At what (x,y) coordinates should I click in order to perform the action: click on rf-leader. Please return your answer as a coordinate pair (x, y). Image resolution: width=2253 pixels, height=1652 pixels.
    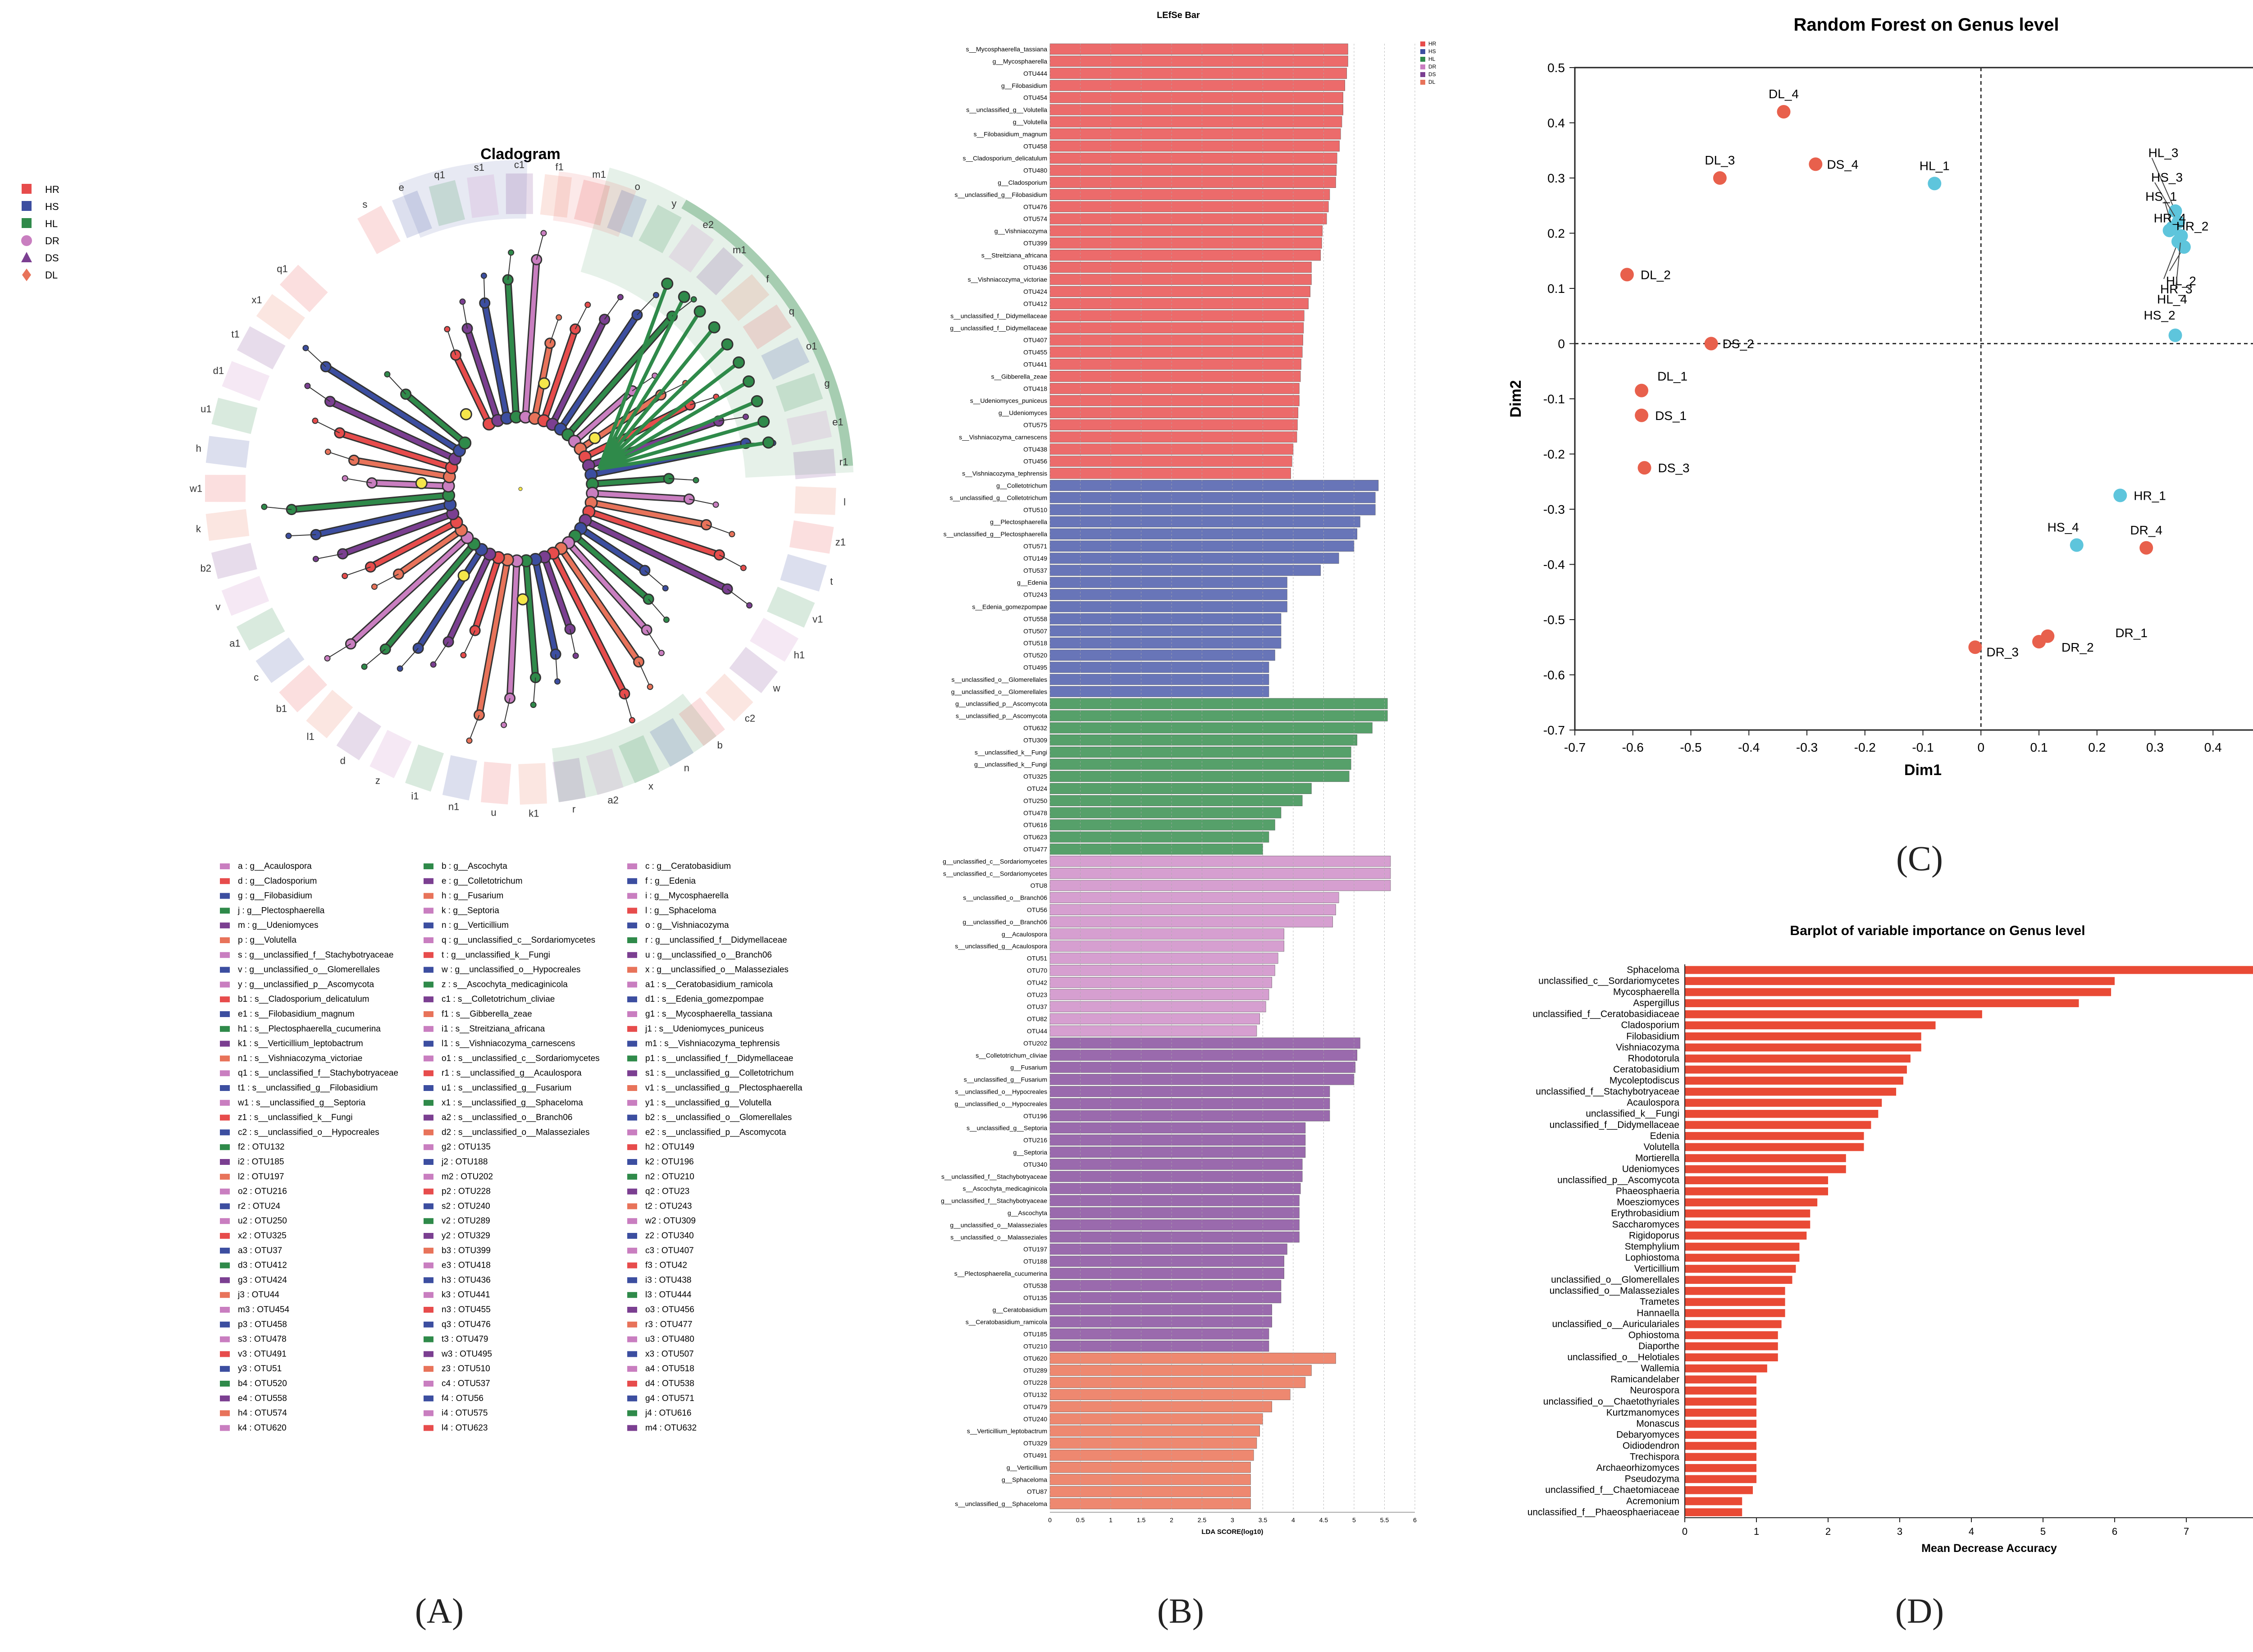
    Looking at the image, I should click on (2178, 262).